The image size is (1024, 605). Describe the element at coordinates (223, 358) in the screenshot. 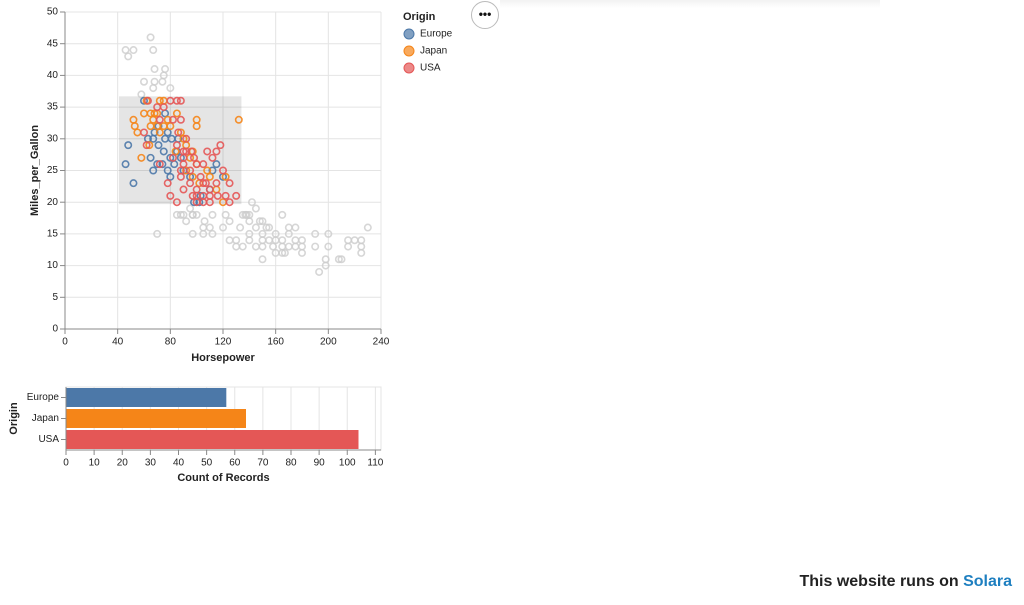

I see `x-axis-title: Horsepower` at that location.